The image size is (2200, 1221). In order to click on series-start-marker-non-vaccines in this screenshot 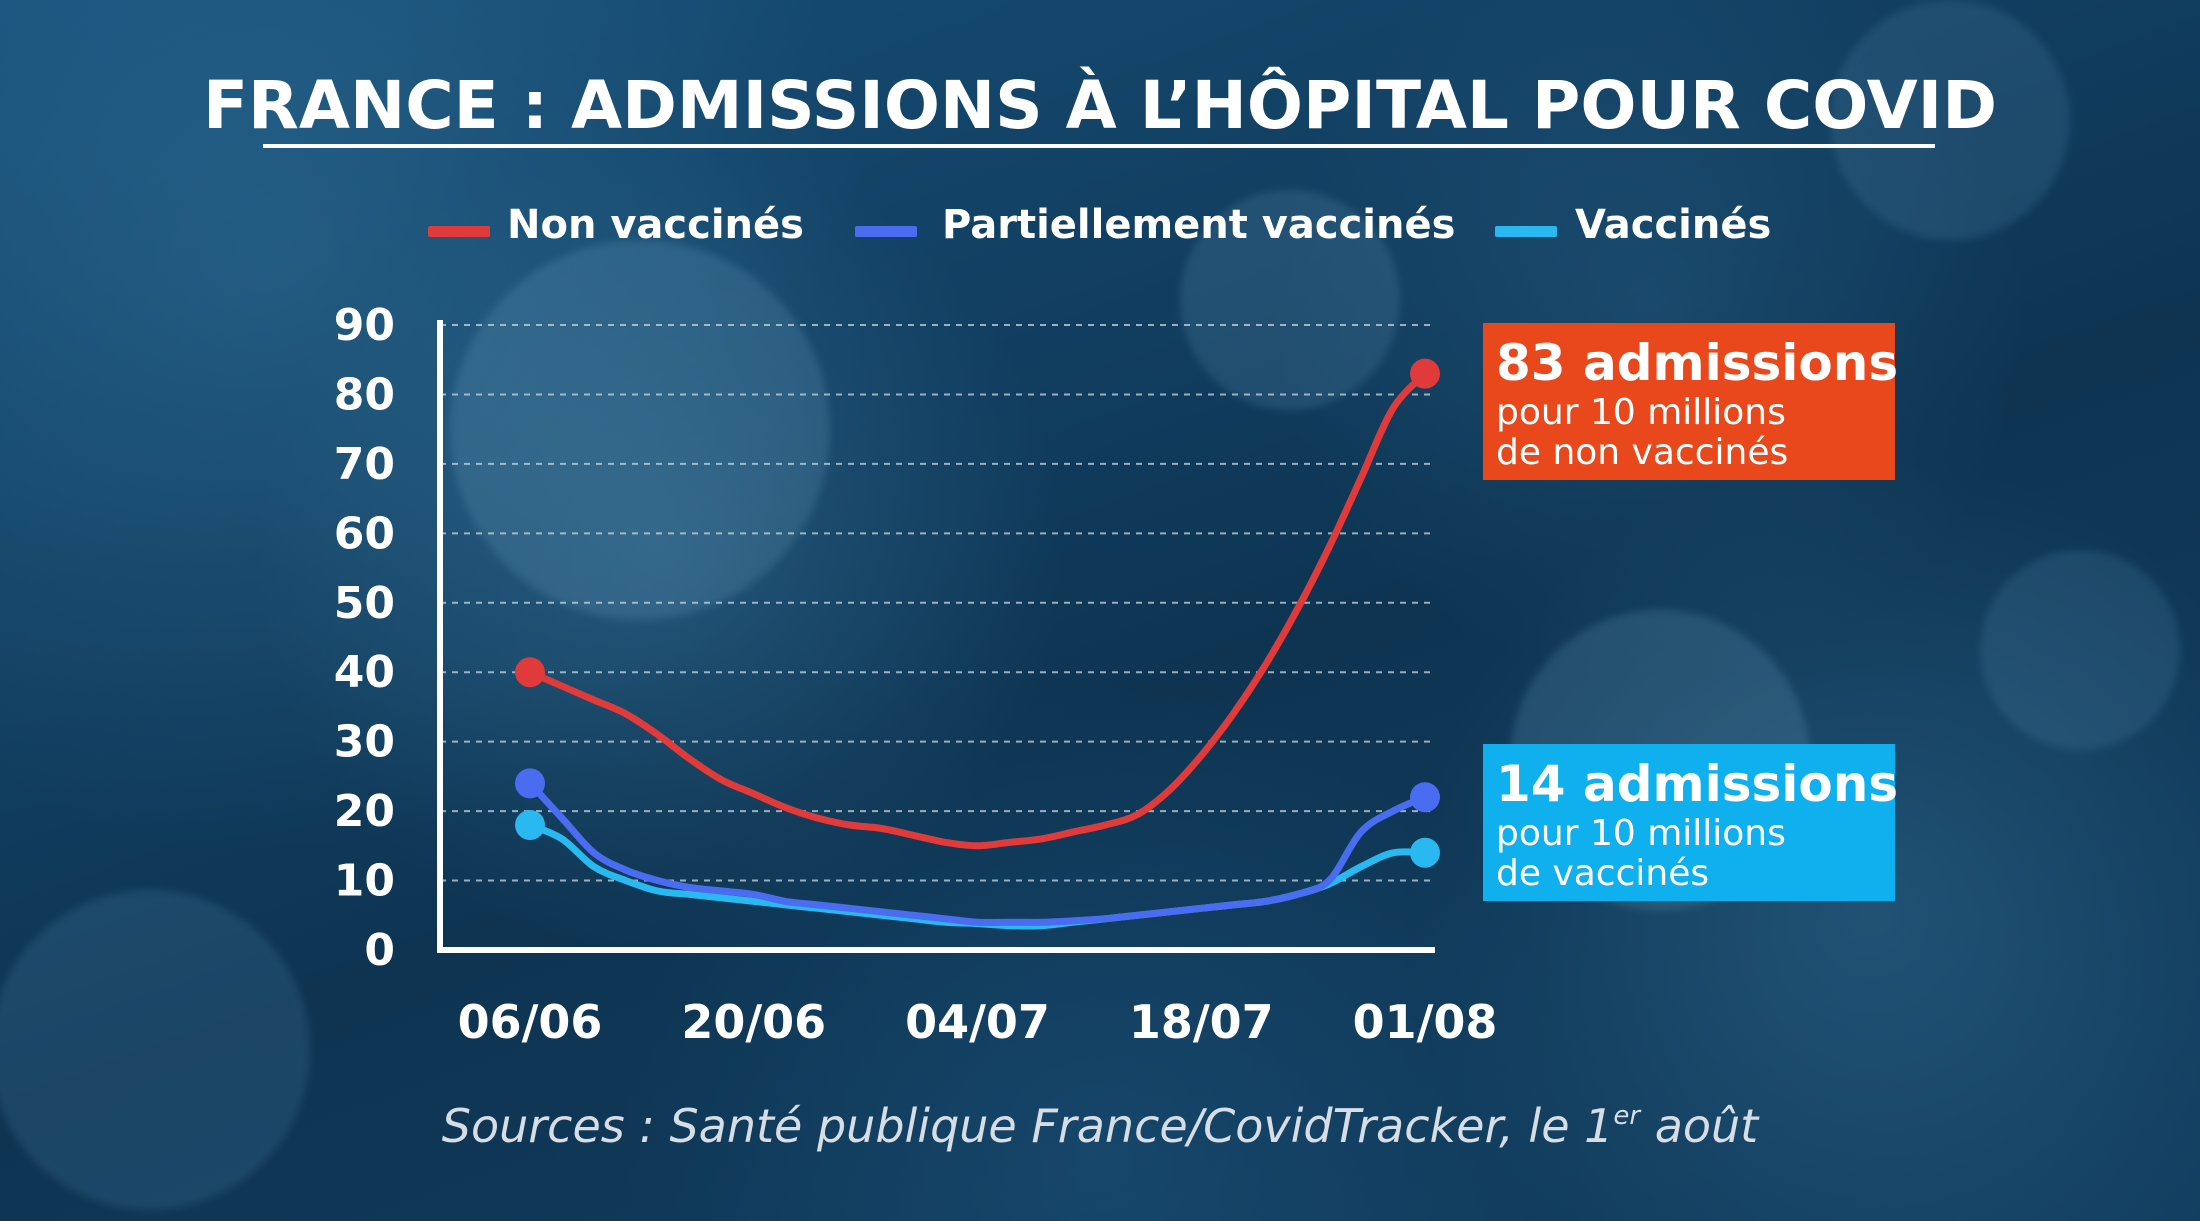, I will do `click(530, 672)`.